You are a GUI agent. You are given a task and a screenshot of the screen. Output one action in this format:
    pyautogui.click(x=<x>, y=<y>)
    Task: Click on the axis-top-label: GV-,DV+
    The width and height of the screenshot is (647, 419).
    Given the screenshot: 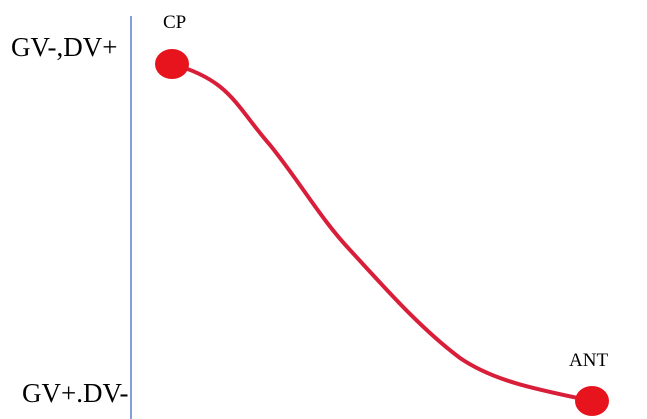 What is the action you would take?
    pyautogui.click(x=64, y=47)
    